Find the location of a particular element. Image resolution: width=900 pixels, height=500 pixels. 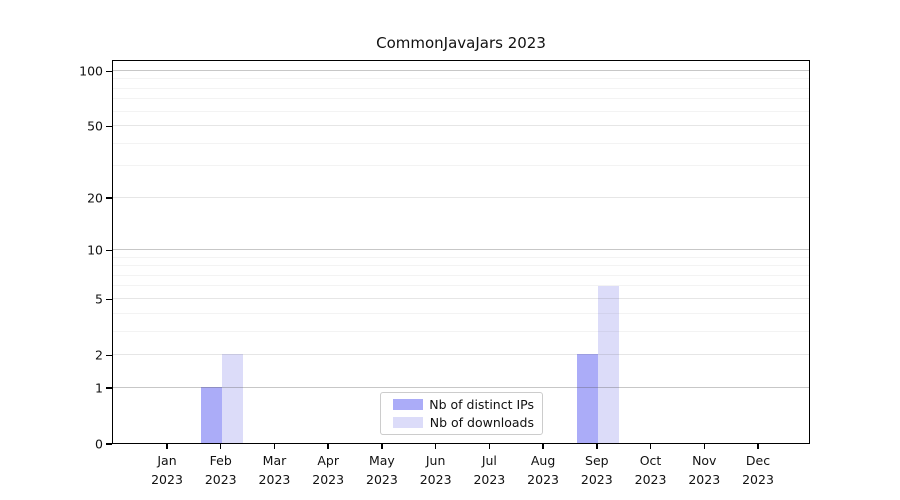

x-tick-label-jun: Jun 2023 is located at coordinates (435, 470).